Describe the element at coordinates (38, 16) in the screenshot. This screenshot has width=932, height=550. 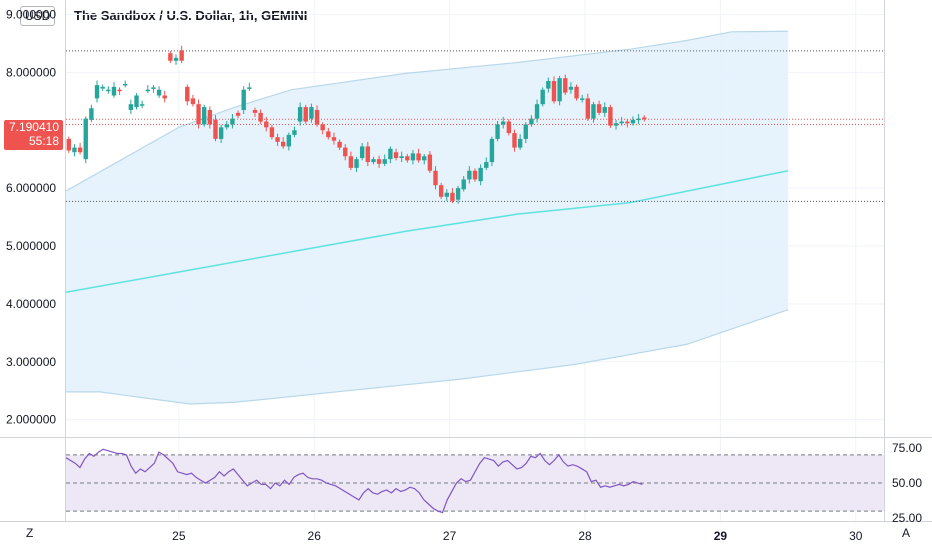
I see `currency-badge: USD` at that location.